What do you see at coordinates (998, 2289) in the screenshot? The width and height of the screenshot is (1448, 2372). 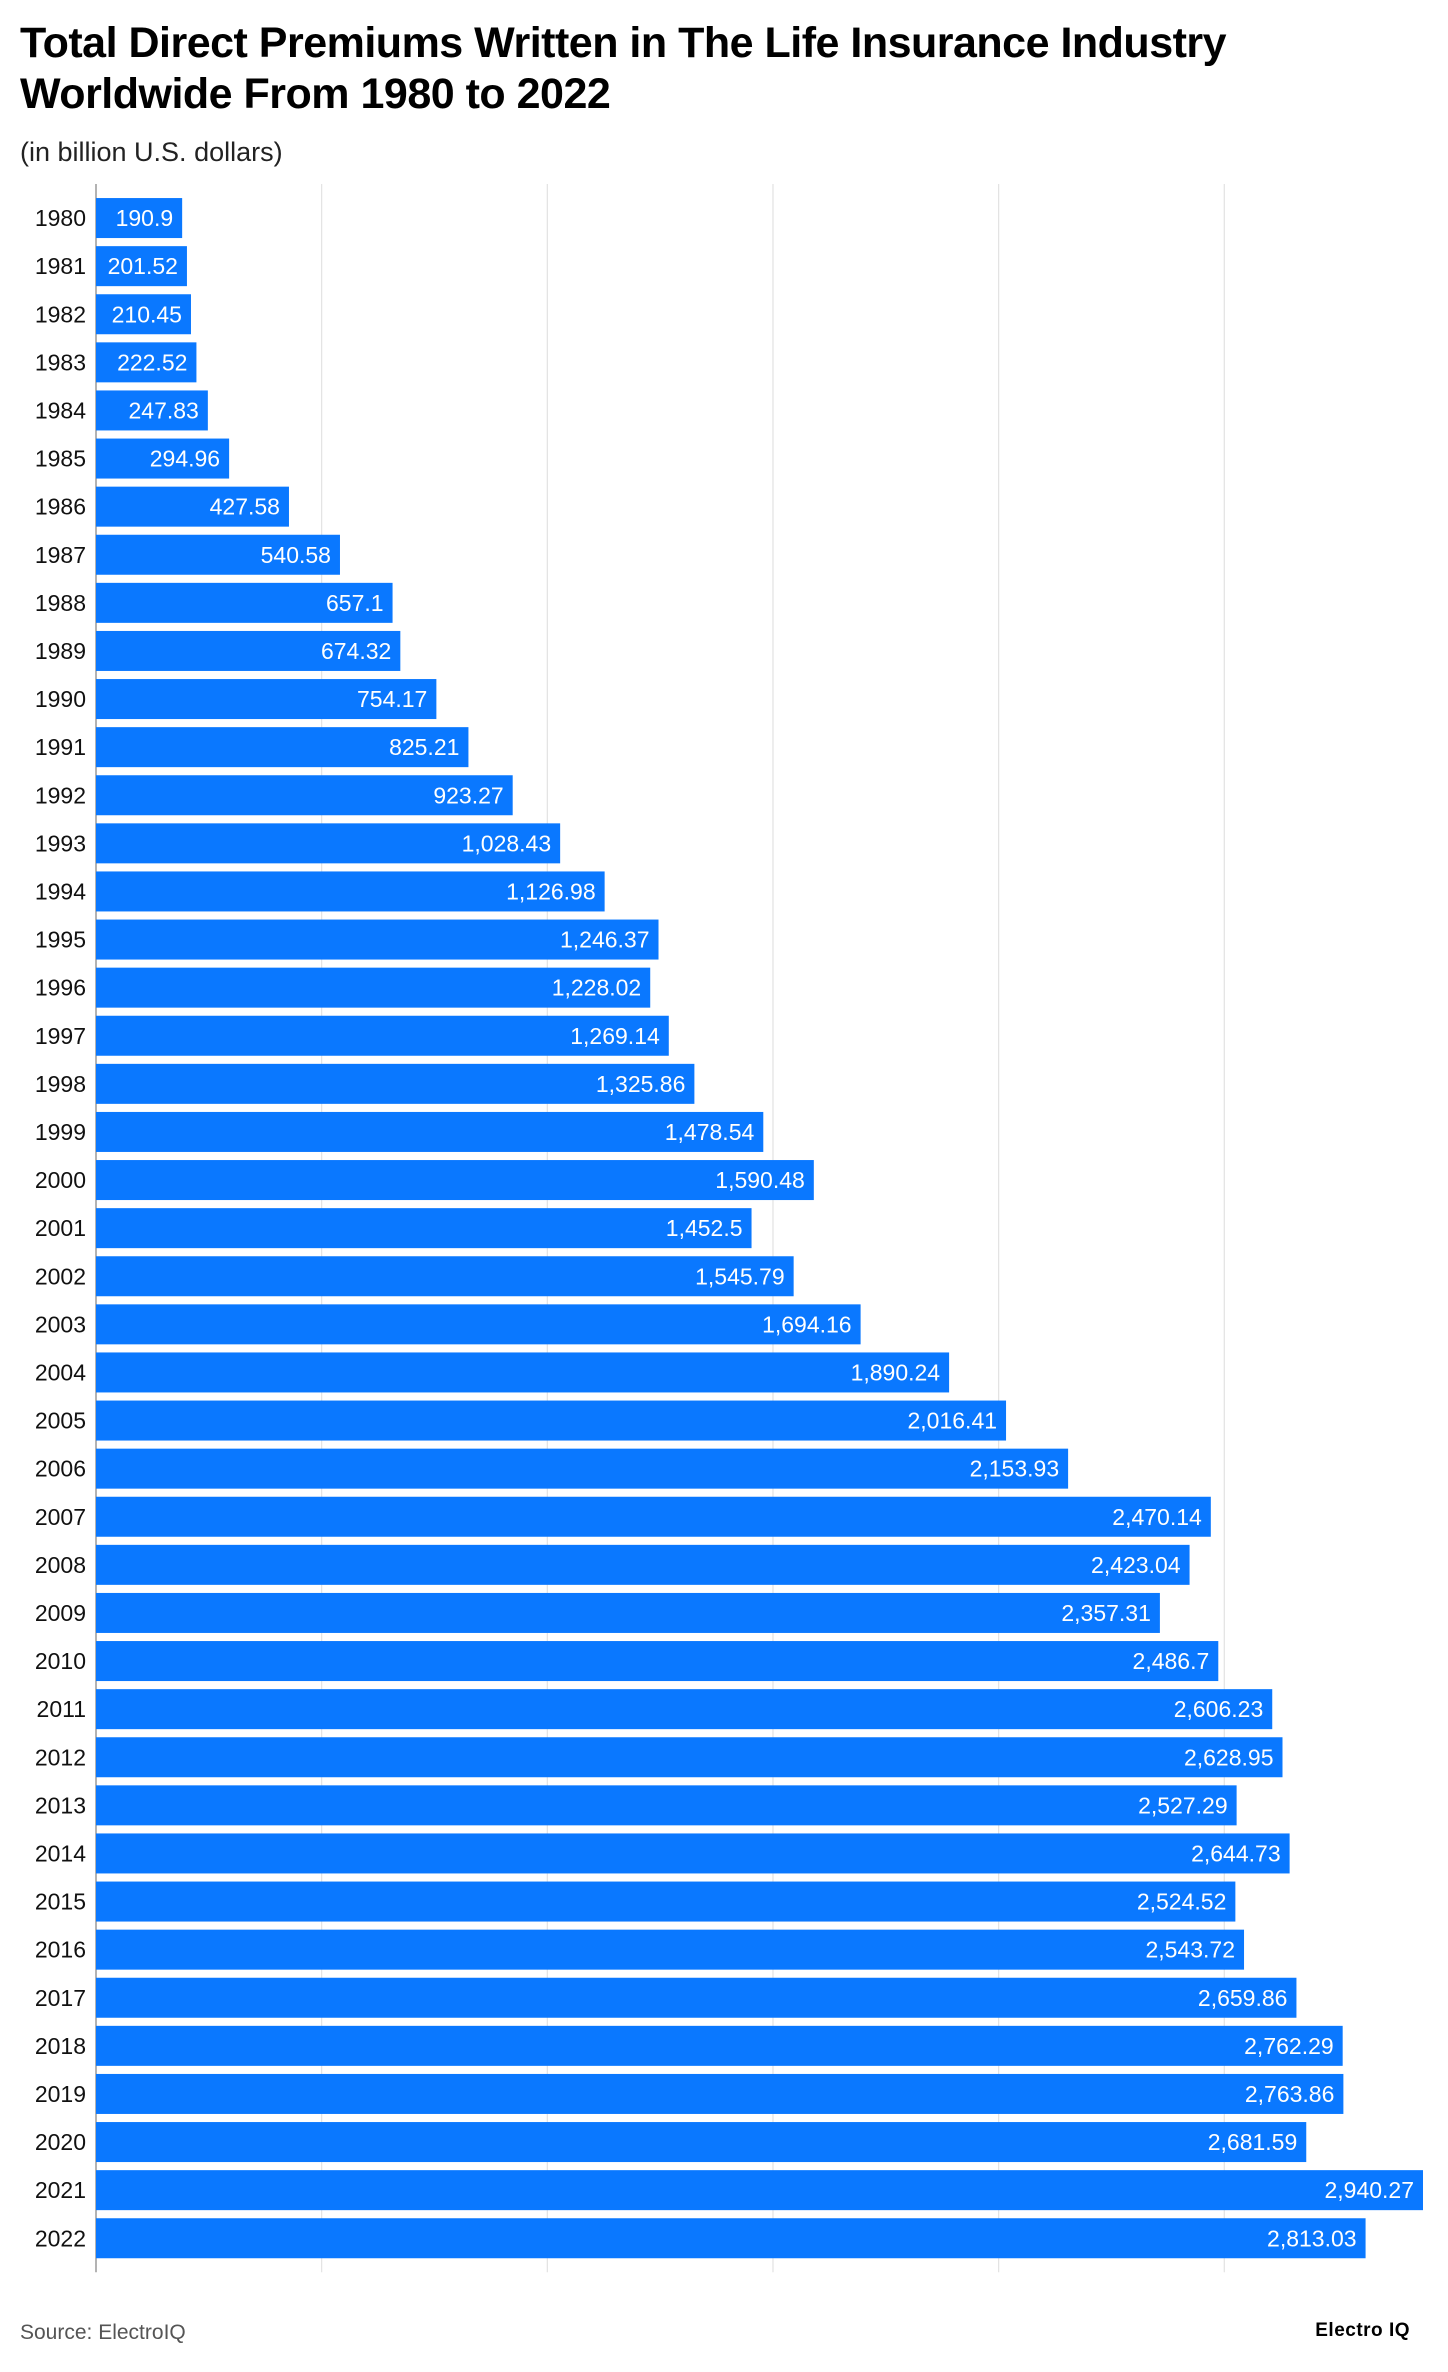 I see `x-tick-label: 2,000` at bounding box center [998, 2289].